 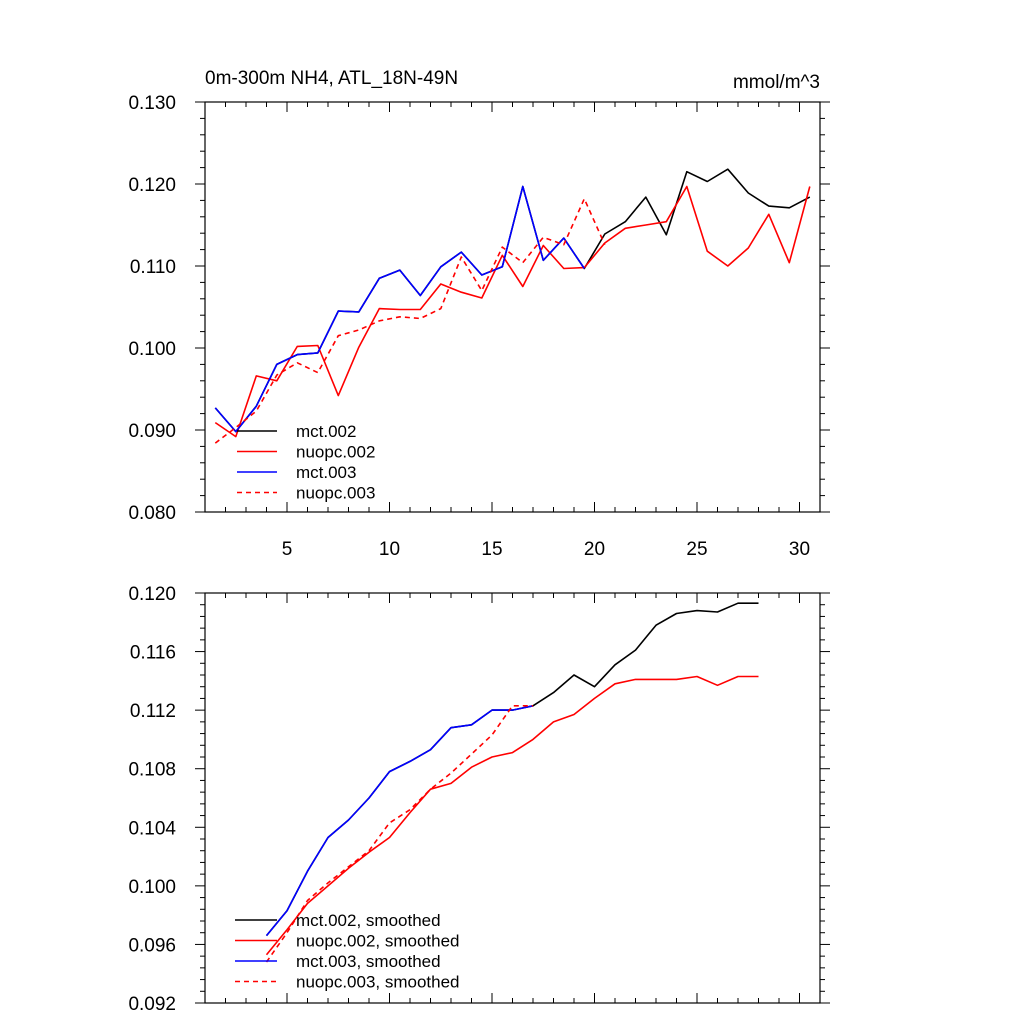 I want to click on top-y-tick-label: 0.120, so click(x=152, y=185).